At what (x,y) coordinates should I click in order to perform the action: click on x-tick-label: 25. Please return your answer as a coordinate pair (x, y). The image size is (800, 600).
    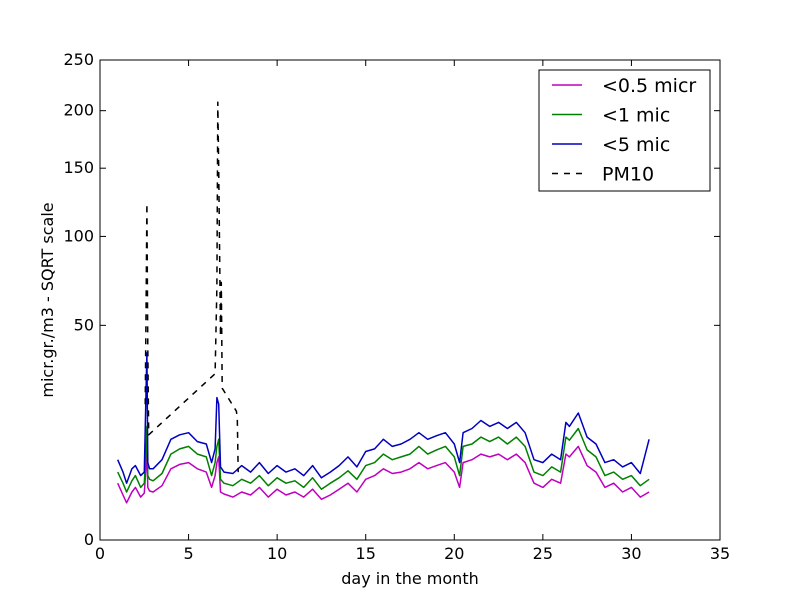
    Looking at the image, I should click on (543, 553).